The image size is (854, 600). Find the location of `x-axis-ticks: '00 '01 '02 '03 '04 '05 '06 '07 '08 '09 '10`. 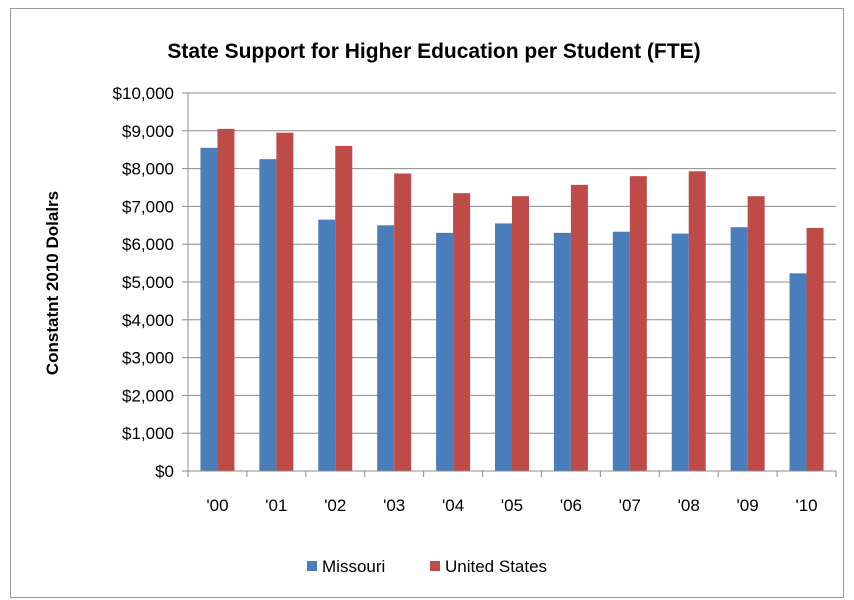

x-axis-ticks: '00 '01 '02 '03 '04 '05 '06 '07 '08 '09 '10 is located at coordinates (512, 493).